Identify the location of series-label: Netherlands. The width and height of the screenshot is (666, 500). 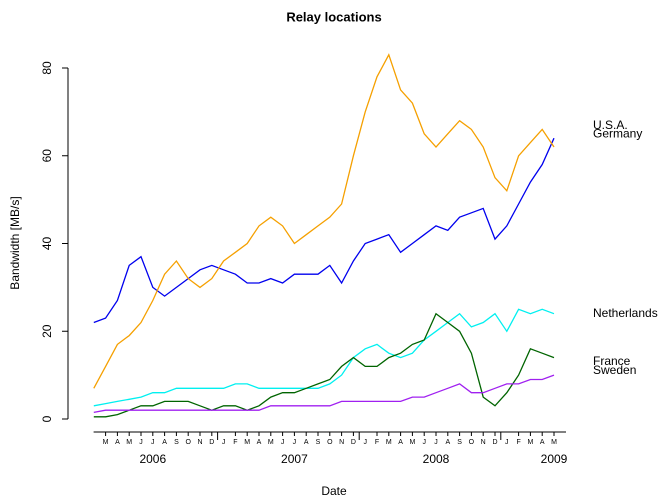
(625, 313).